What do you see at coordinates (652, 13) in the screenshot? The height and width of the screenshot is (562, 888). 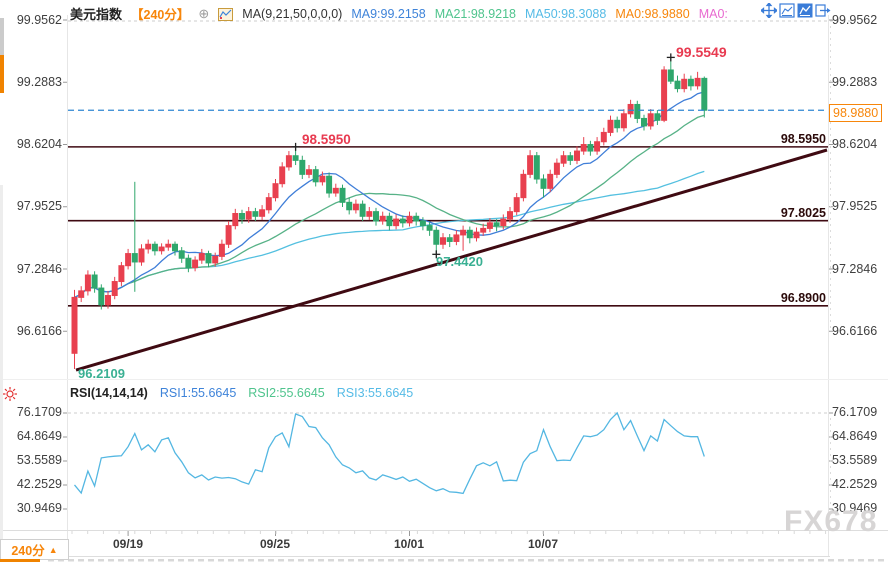 I see `ma0-value: MA0:98.9880` at bounding box center [652, 13].